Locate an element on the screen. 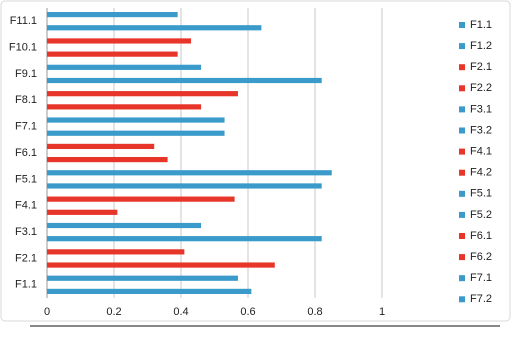 Image resolution: width=513 pixels, height=339 pixels. y-tick-label: F6.1 is located at coordinates (26, 153).